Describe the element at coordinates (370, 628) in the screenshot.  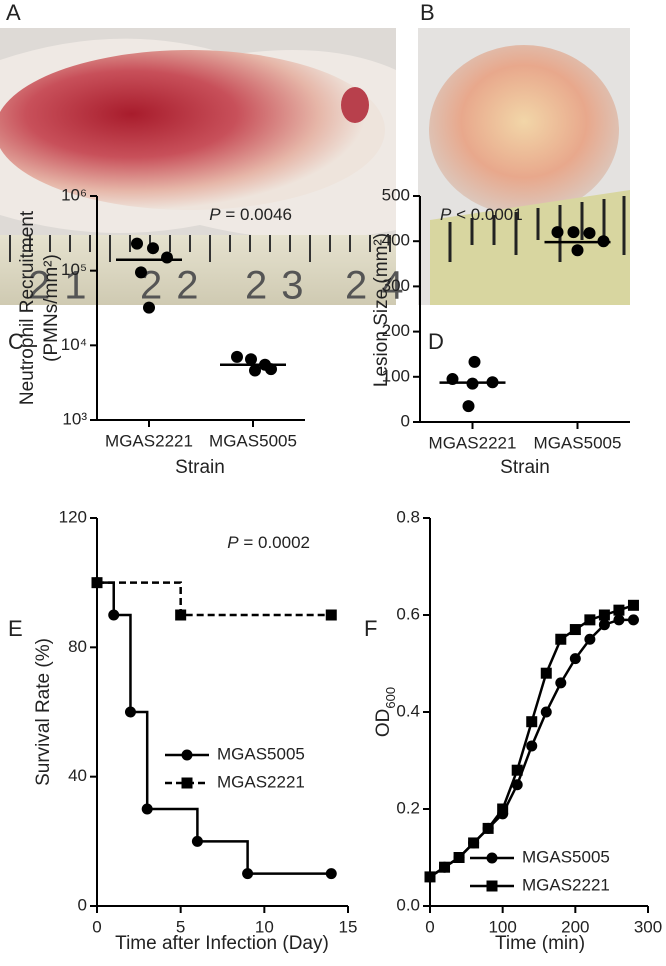
I see `panel-label: F` at that location.